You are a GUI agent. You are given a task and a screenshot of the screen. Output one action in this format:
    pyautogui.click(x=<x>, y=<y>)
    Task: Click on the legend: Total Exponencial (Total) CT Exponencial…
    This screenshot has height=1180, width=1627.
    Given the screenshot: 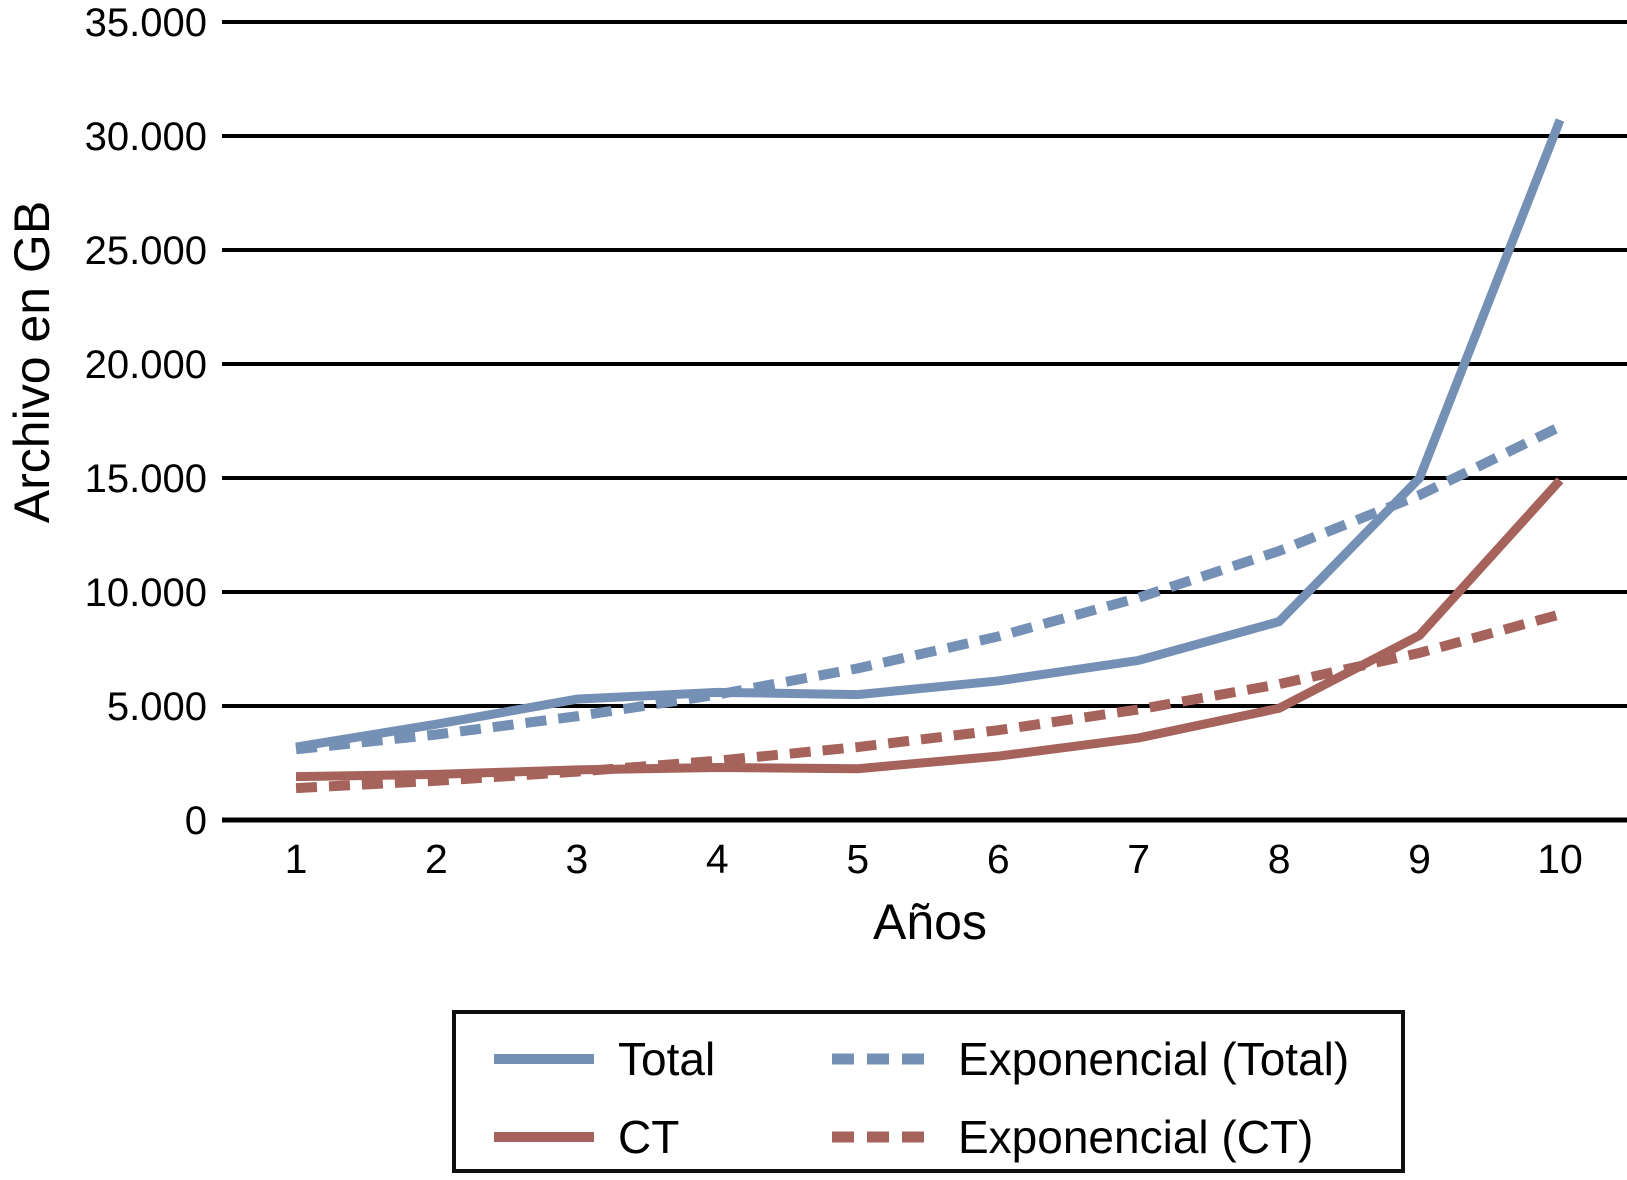 What is the action you would take?
    pyautogui.click(x=928, y=1091)
    